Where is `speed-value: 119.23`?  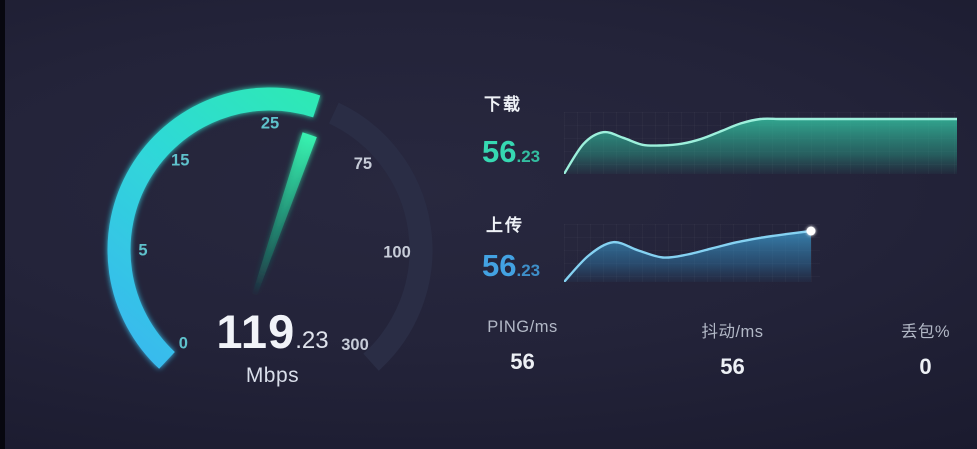 speed-value: 119.23 is located at coordinates (272, 331).